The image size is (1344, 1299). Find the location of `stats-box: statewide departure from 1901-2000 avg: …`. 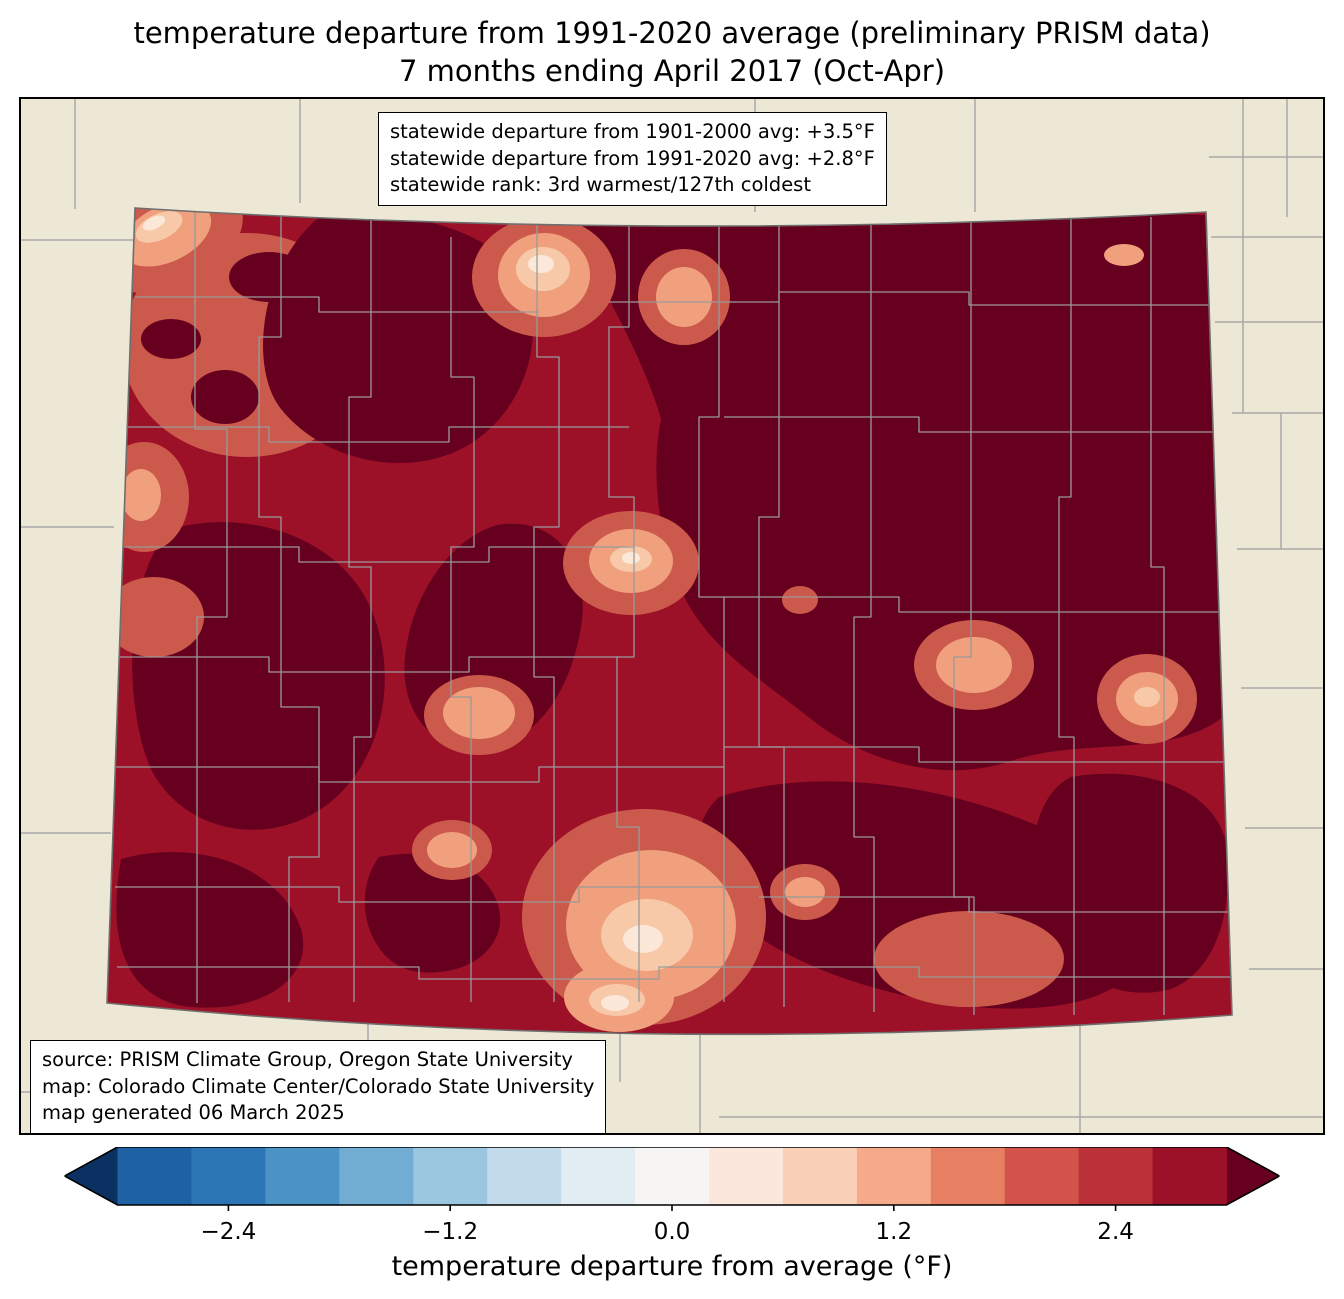

stats-box: statewide departure from 1901-2000 avg: … is located at coordinates (632, 159).